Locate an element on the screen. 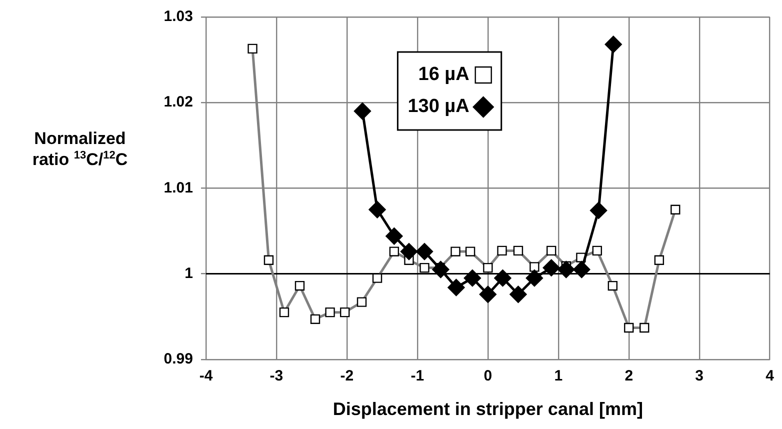  x-tick-label: -1 is located at coordinates (417, 376).